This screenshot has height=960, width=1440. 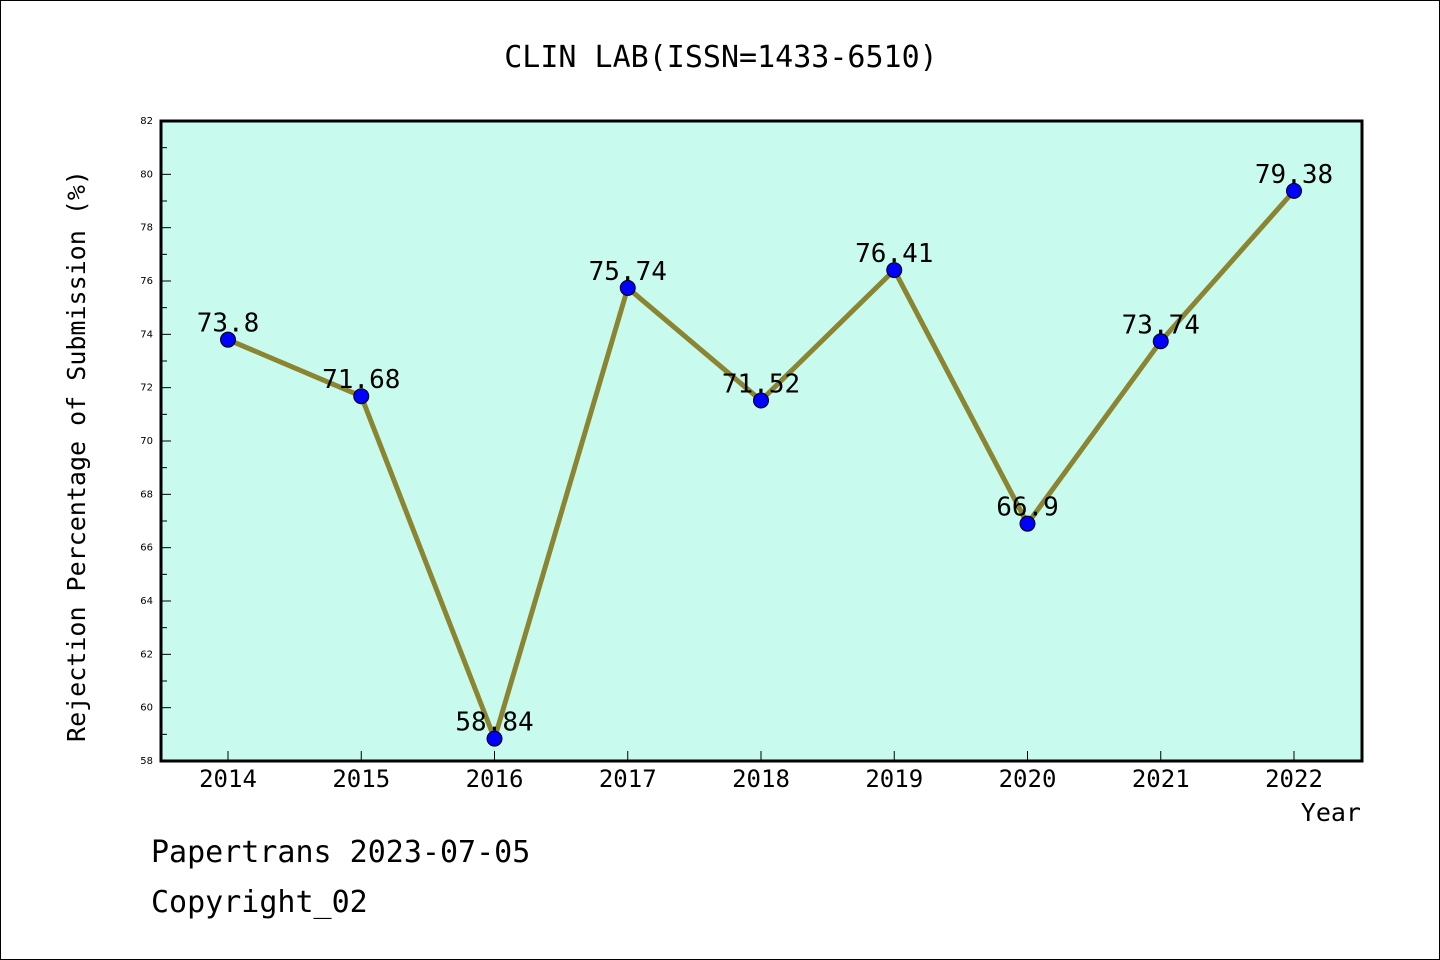 What do you see at coordinates (894, 254) in the screenshot?
I see `data-label: 76.41` at bounding box center [894, 254].